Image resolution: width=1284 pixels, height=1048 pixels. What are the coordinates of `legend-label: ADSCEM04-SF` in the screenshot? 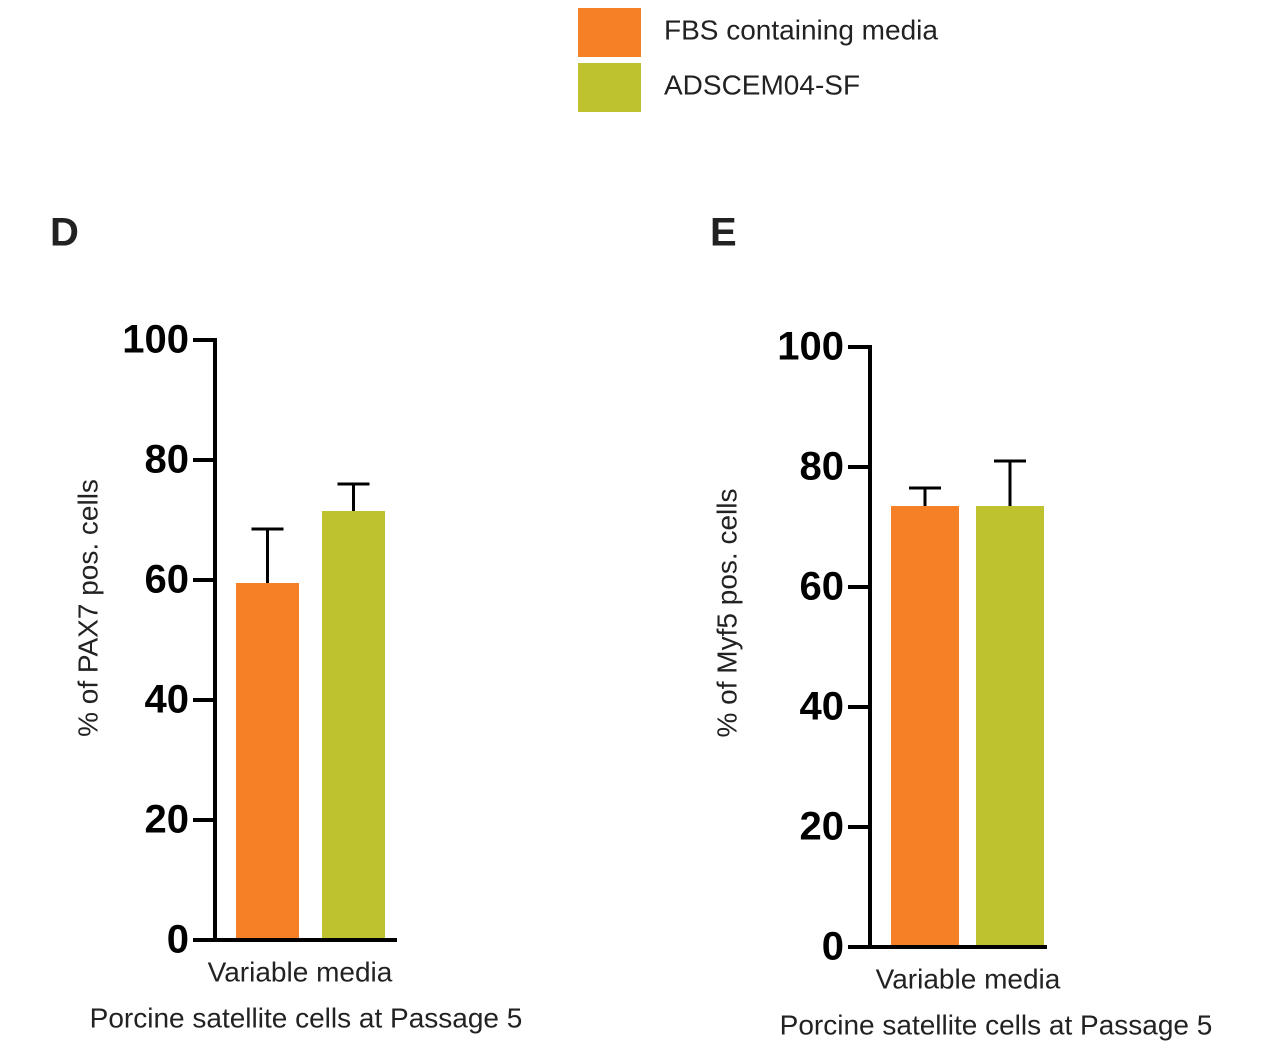 It's located at (762, 84).